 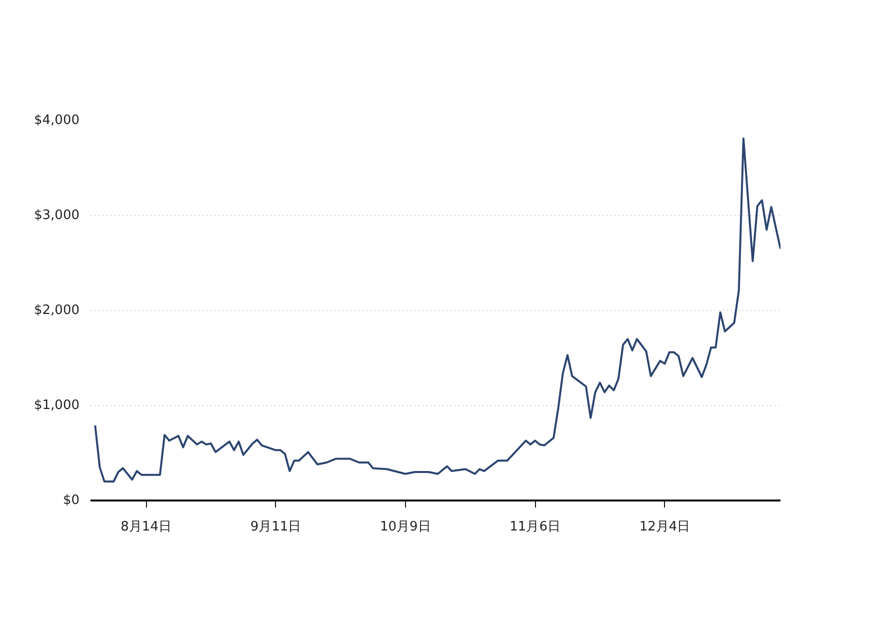 What do you see at coordinates (71, 500) in the screenshot?
I see `y-tick-label: $0` at bounding box center [71, 500].